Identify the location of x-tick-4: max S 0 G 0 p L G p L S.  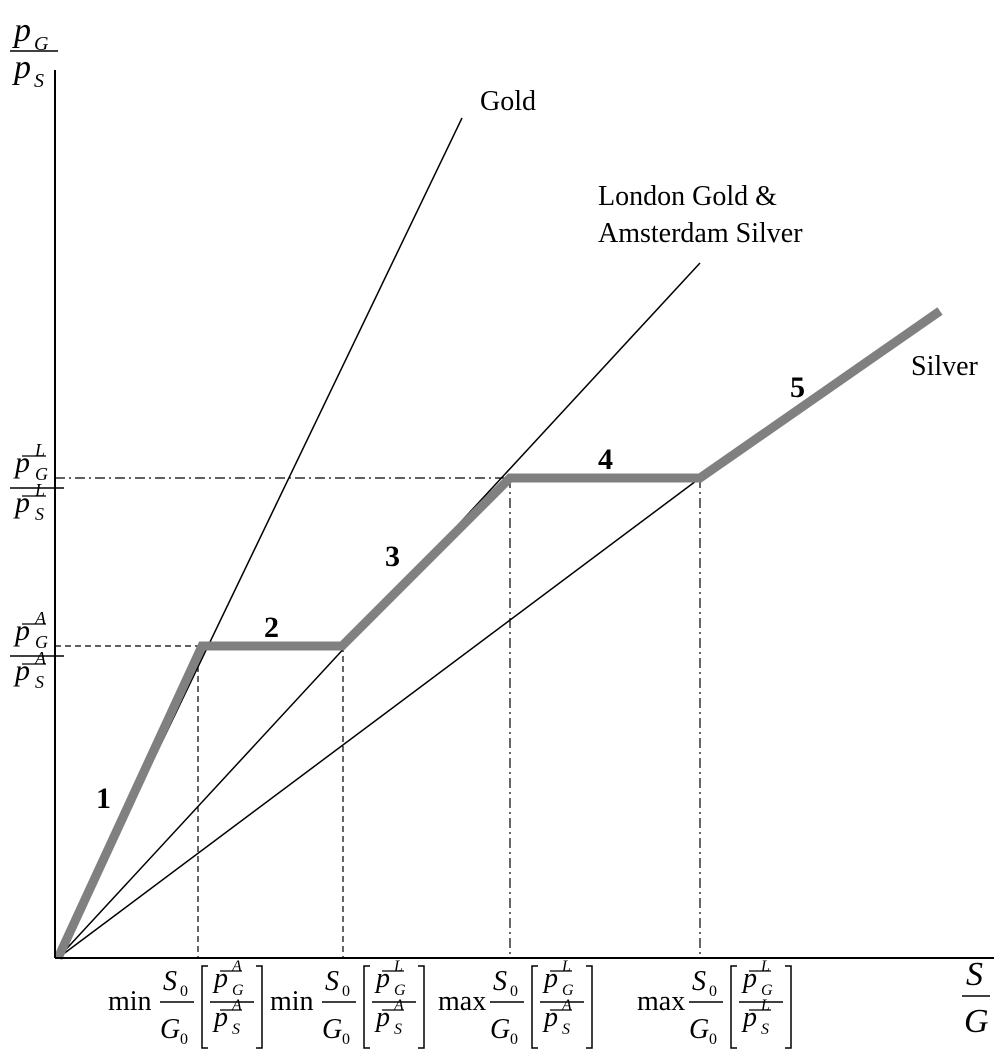
(714, 1003).